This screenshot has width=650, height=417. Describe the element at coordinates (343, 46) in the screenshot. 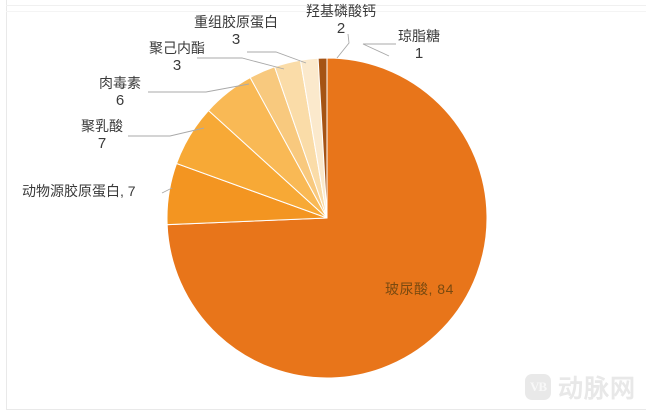

I see `leader-line-qiangjilinsuangai` at that location.